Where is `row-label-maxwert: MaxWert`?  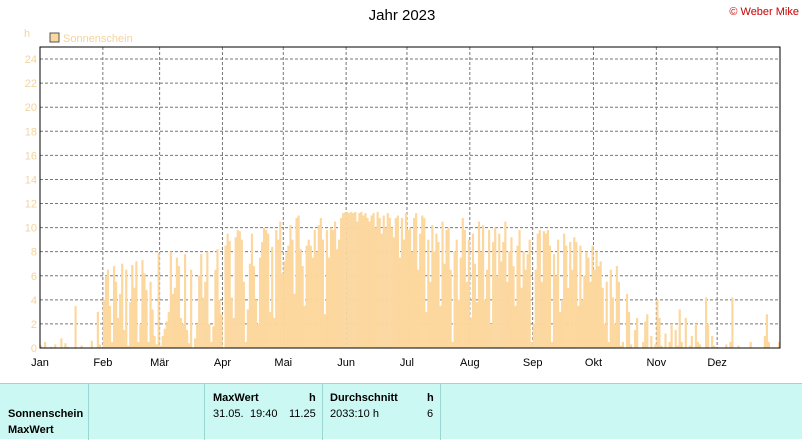 row-label-maxwert: MaxWert is located at coordinates (31, 430).